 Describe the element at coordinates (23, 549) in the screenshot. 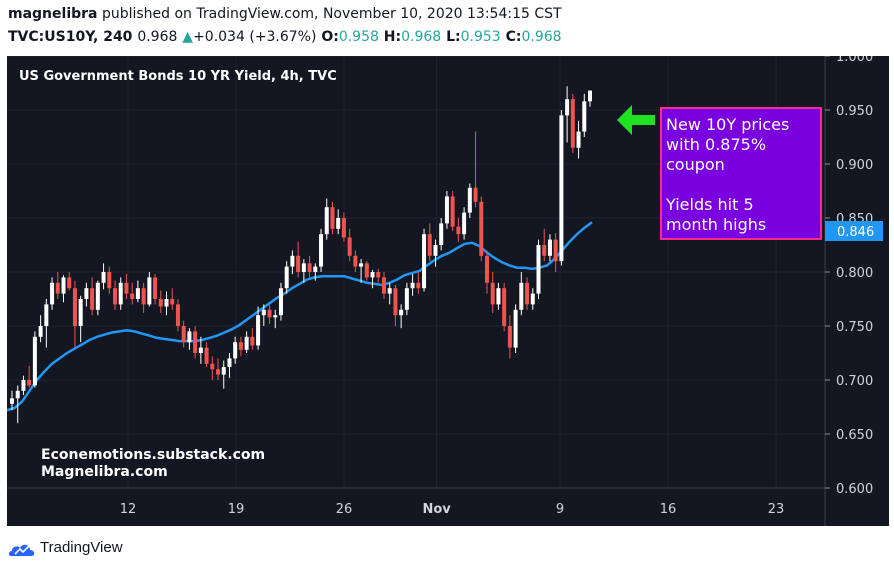

I see `tradingview-cloud-icon` at that location.